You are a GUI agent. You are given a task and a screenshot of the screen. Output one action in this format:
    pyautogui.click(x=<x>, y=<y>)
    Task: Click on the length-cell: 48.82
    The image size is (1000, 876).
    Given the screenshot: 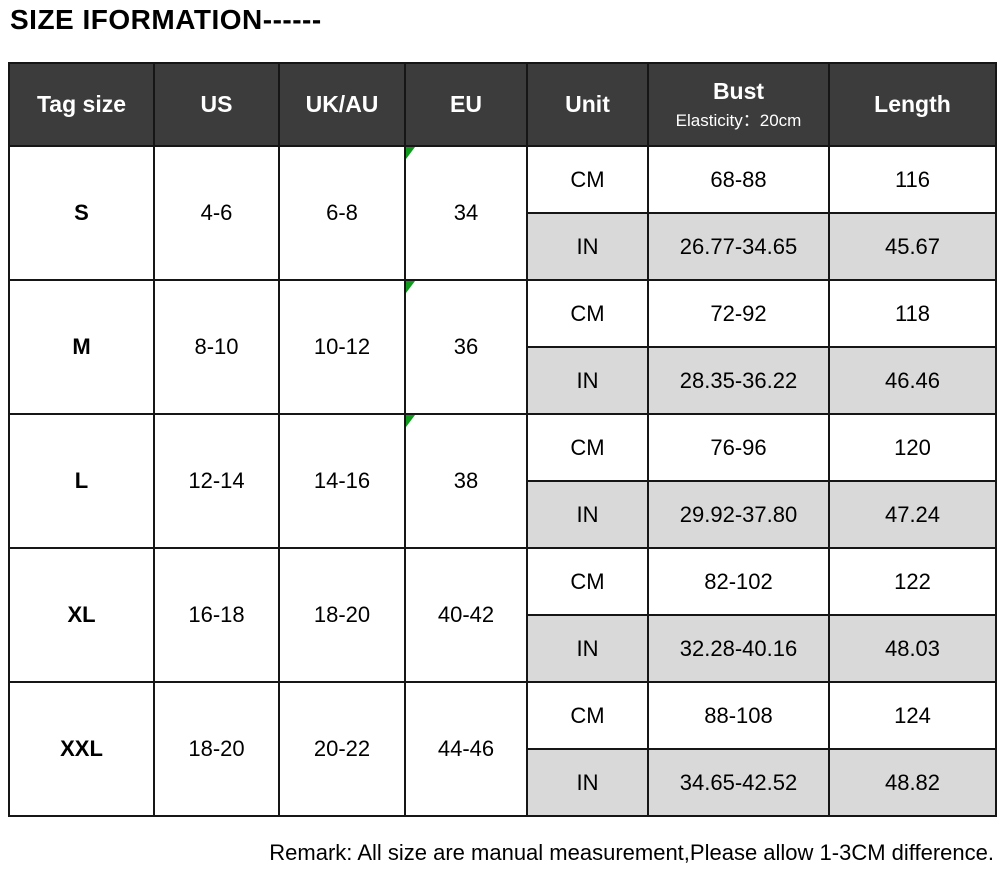 What is the action you would take?
    pyautogui.click(x=912, y=782)
    